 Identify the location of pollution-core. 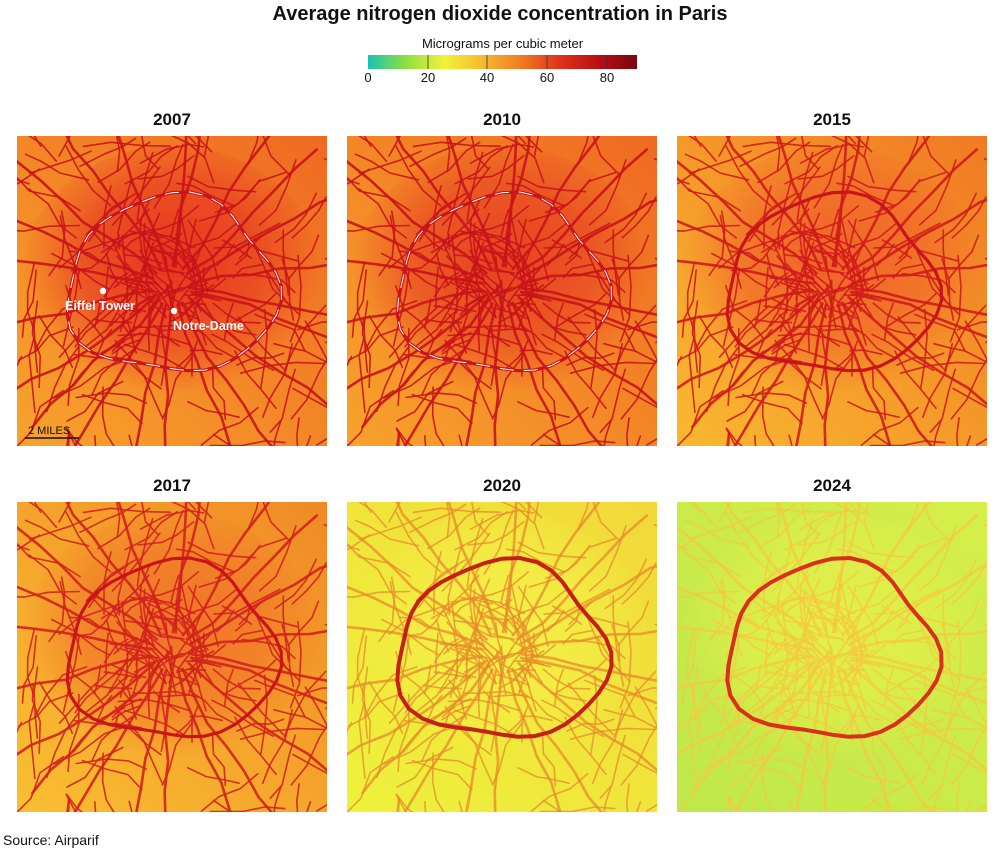
(832, 276).